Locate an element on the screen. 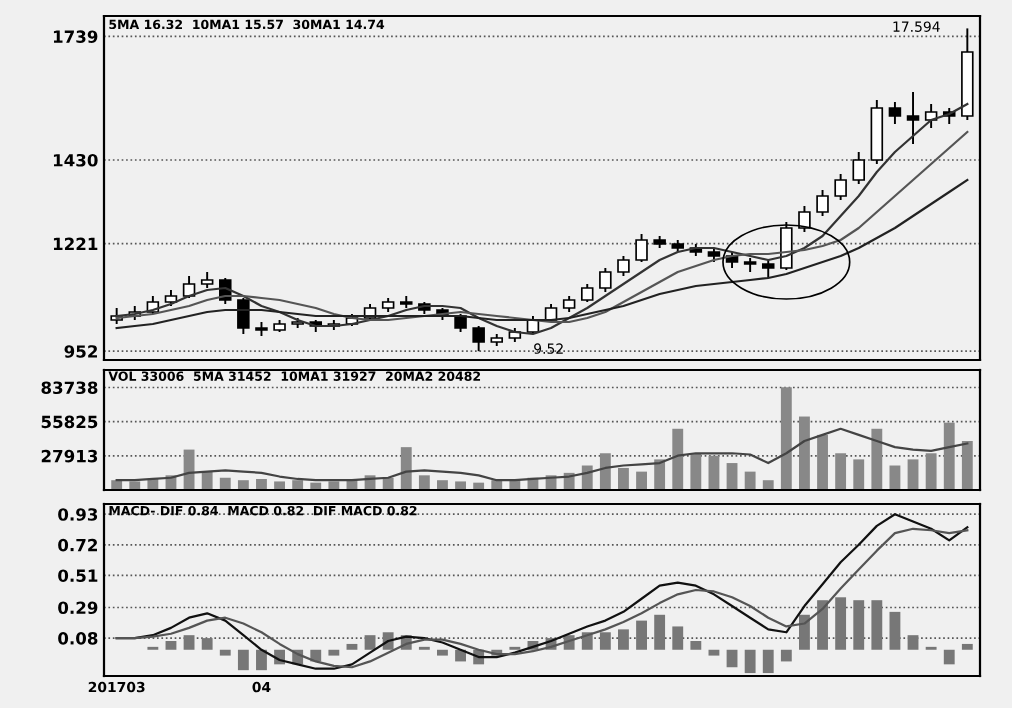 This screenshot has height=708, width=1012. y-tick-label: 0.29 is located at coordinates (78, 608).